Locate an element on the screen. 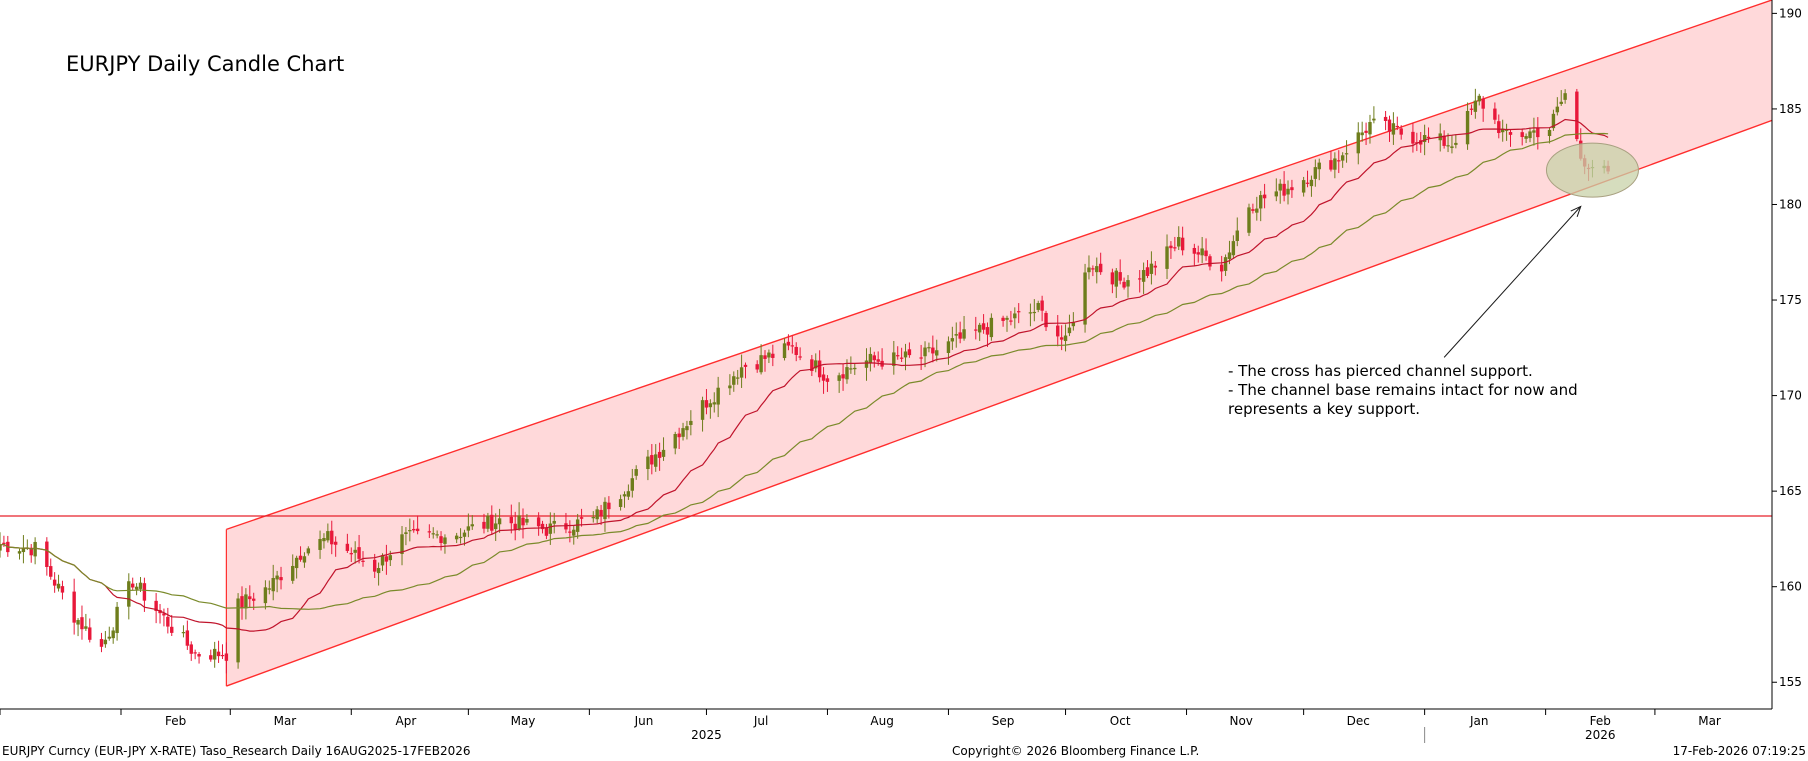 The height and width of the screenshot is (761, 1808). x-tick-label: Sep is located at coordinates (1003, 721).